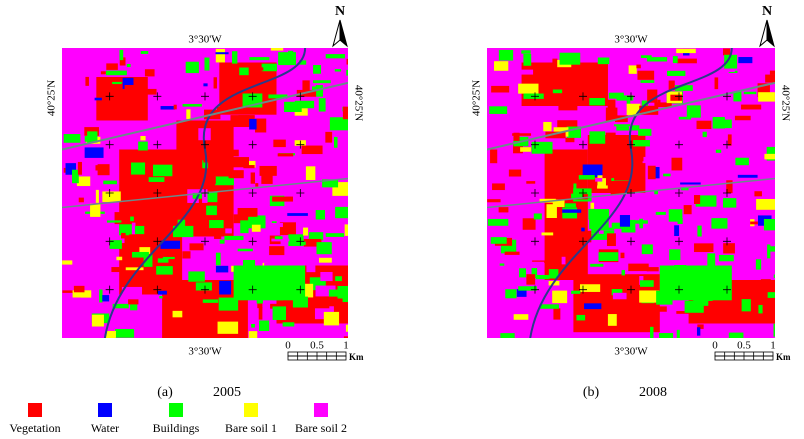 The image size is (804, 439). What do you see at coordinates (763, 33) in the screenshot?
I see `north-arrow` at bounding box center [763, 33].